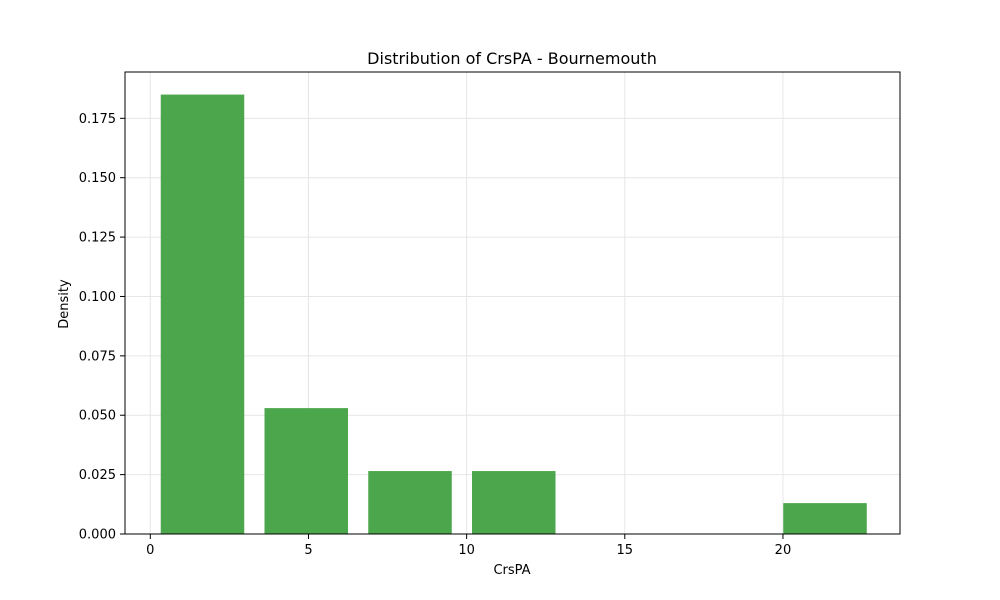  What do you see at coordinates (97, 535) in the screenshot?
I see `y-tick-label: 0.000` at bounding box center [97, 535].